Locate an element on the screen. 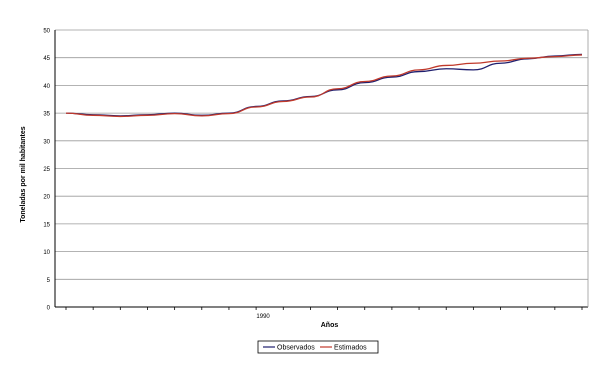 Image resolution: width=601 pixels, height=365 pixels. x-tick-label: 1990 is located at coordinates (263, 317).